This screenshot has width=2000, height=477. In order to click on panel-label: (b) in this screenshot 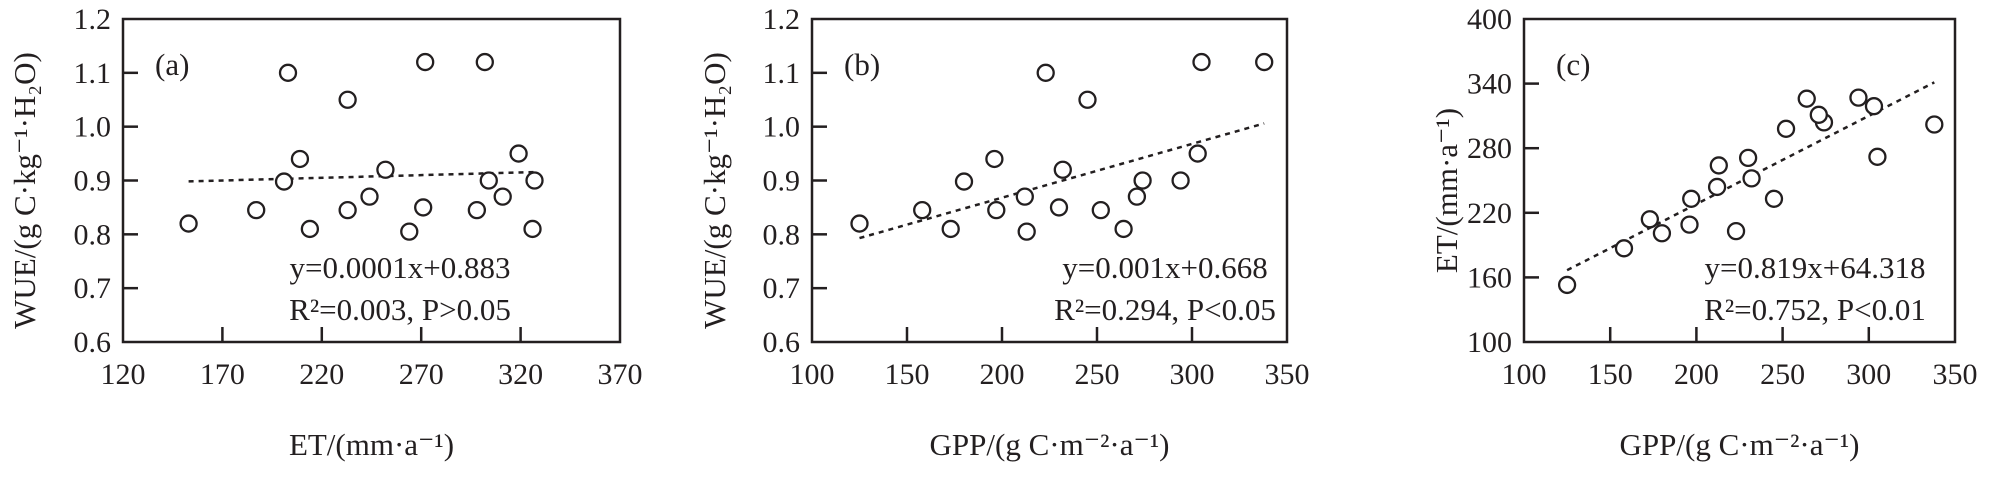, I will do `click(862, 64)`.